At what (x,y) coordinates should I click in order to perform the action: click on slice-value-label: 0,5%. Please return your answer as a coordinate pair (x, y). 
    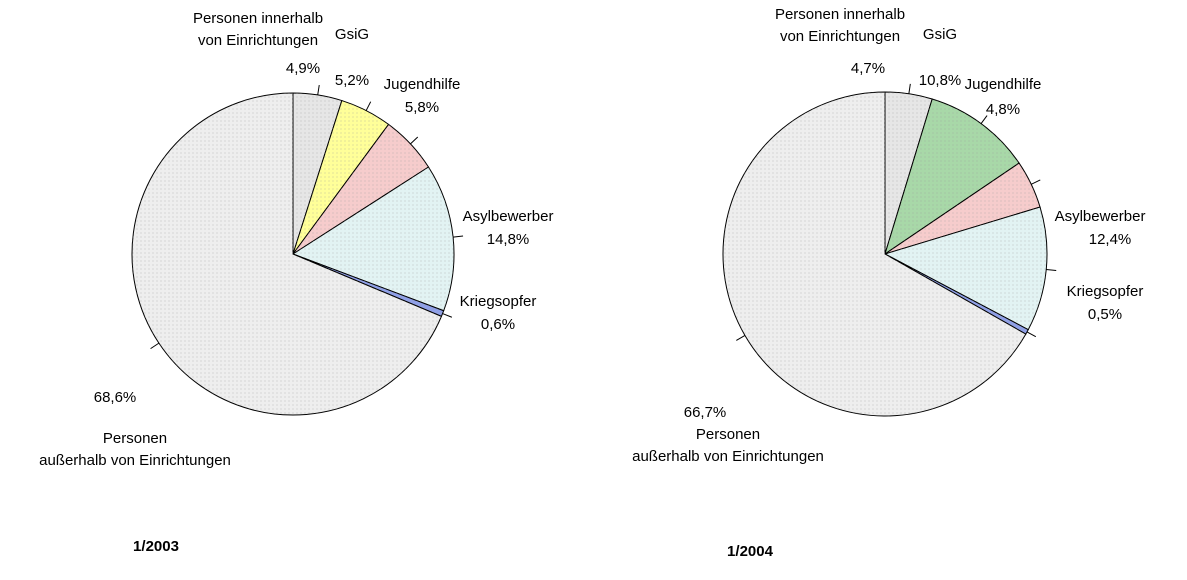
    Looking at the image, I should click on (1105, 314).